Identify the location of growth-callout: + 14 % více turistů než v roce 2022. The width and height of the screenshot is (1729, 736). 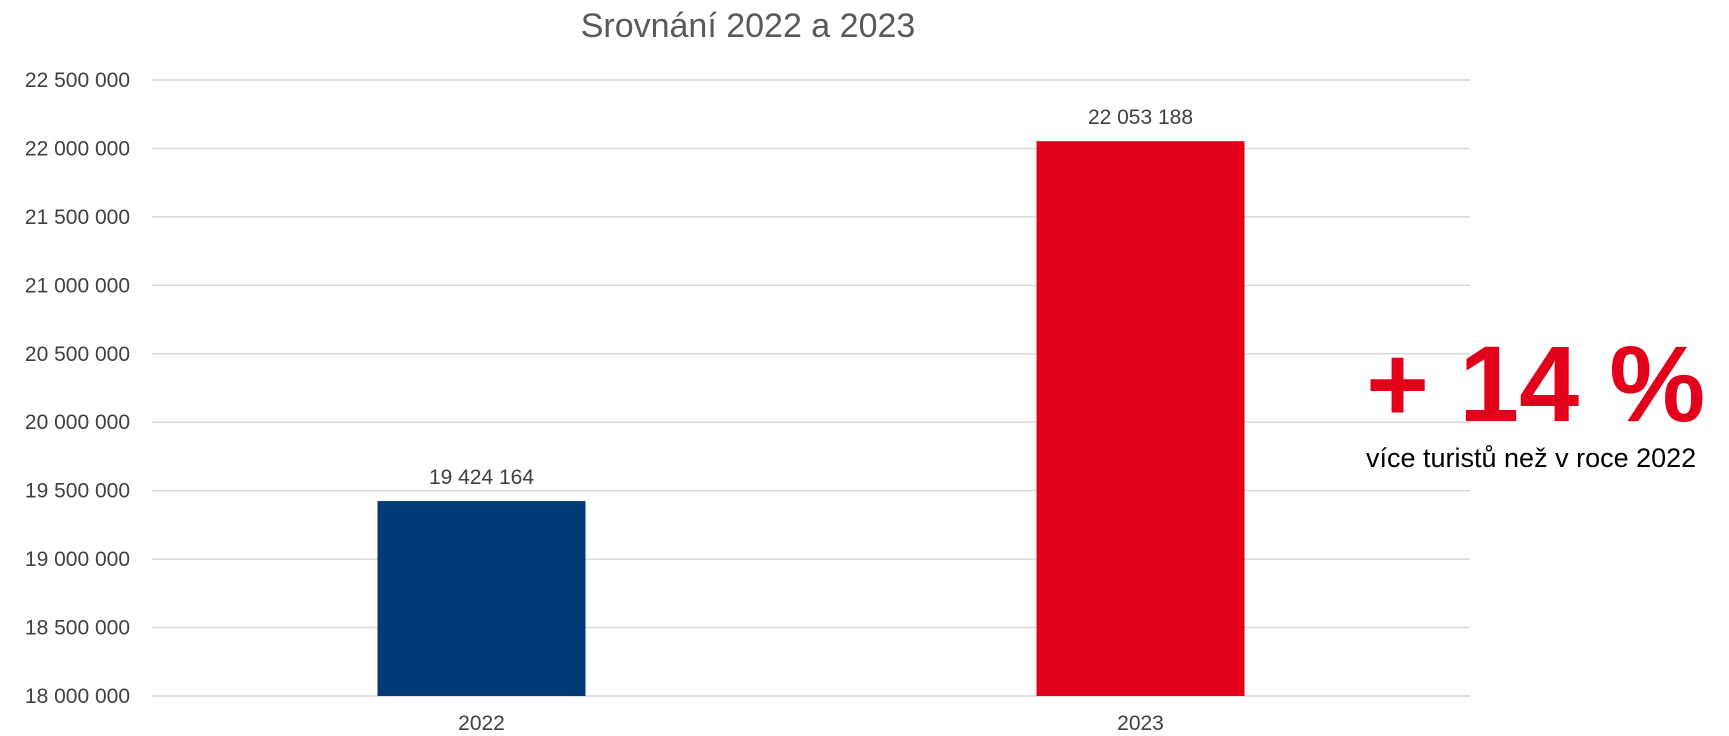
(1546, 402).